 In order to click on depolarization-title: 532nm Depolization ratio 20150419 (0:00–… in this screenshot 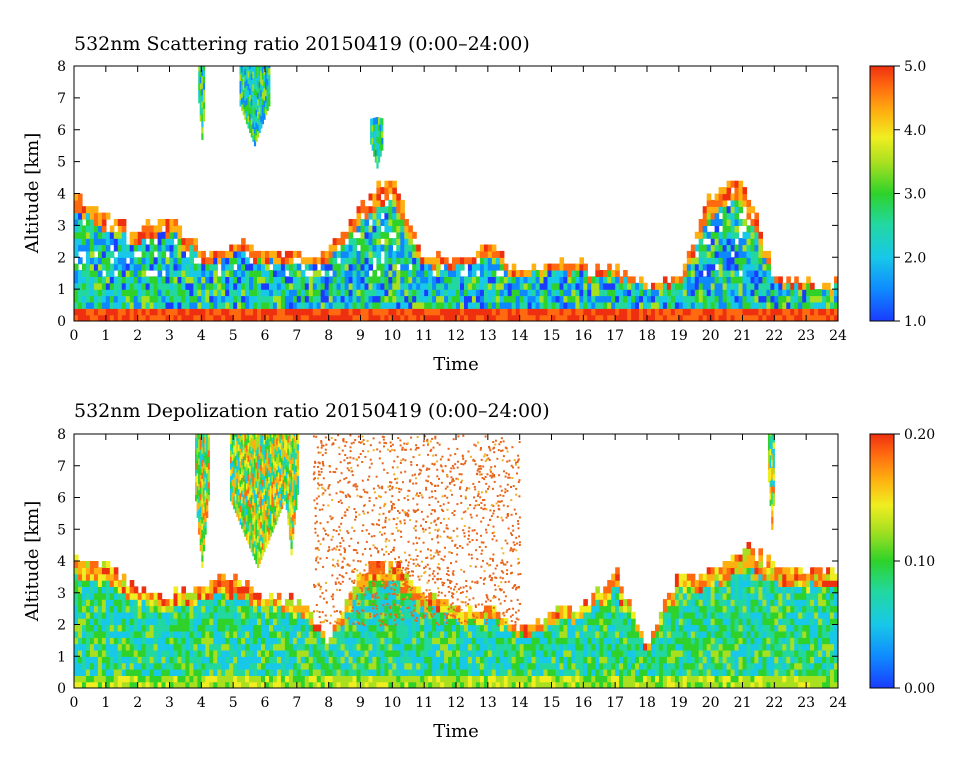, I will do `click(312, 411)`.